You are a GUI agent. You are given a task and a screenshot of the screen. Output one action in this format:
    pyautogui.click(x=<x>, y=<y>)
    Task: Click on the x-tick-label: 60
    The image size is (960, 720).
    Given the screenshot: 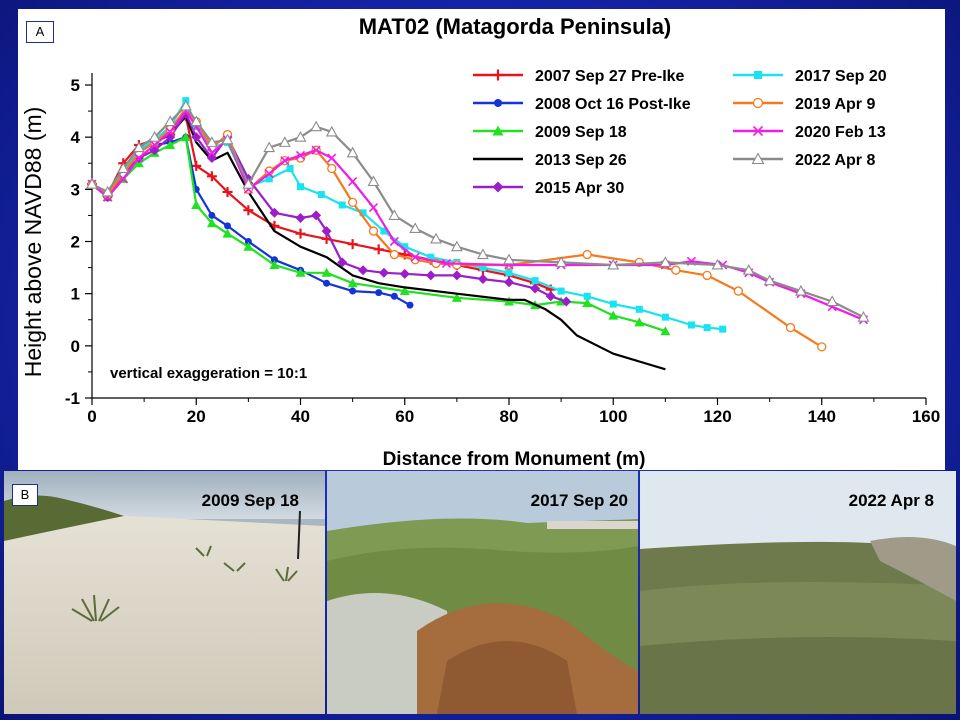 What is the action you would take?
    pyautogui.click(x=404, y=416)
    